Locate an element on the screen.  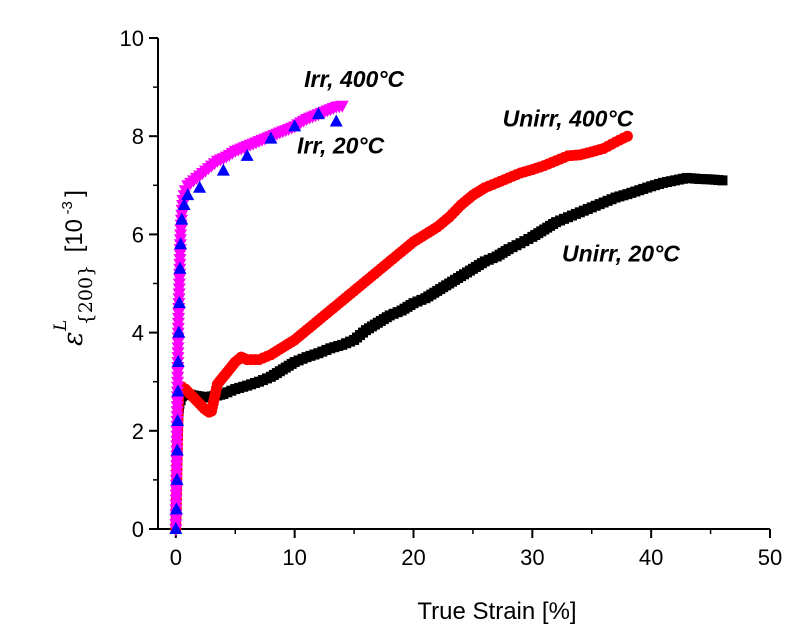
y-tick-label: 4 is located at coordinates (138, 333).